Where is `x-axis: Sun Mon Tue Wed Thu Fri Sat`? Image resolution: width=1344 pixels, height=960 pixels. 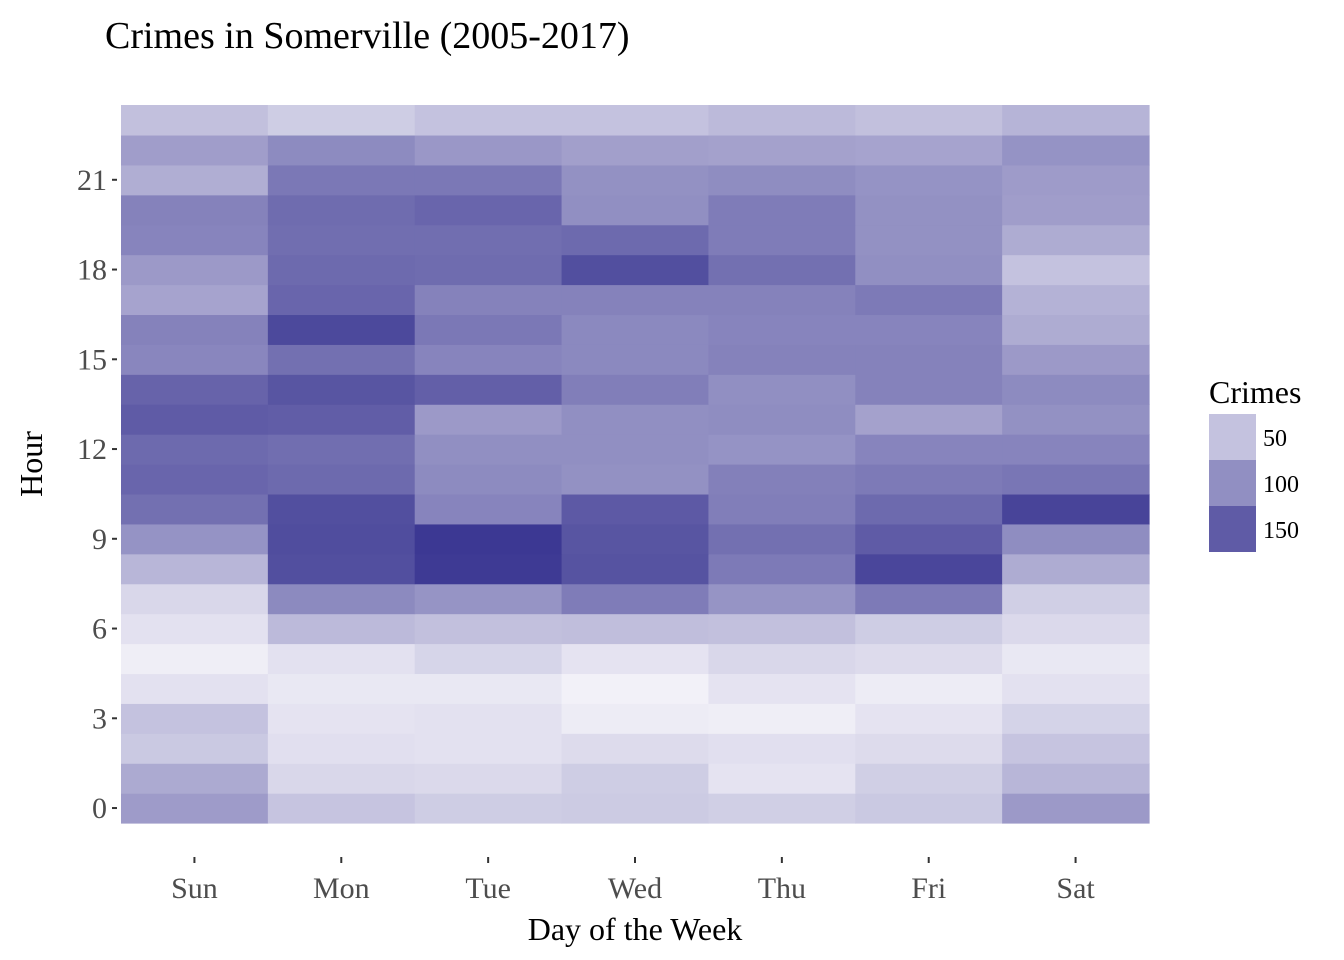
x-axis: Sun Mon Tue Wed Thu Fri Sat is located at coordinates (633, 881).